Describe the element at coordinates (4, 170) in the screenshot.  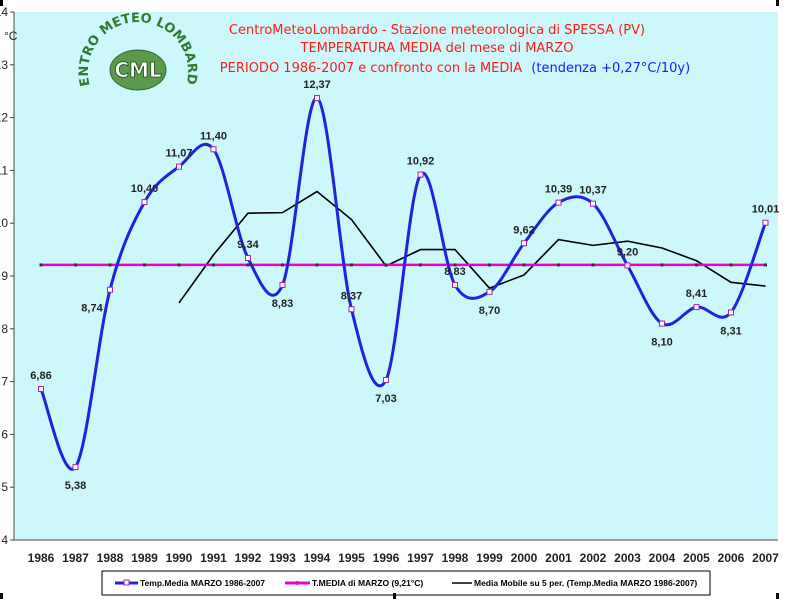
I see `y-tick-label: 11` at that location.